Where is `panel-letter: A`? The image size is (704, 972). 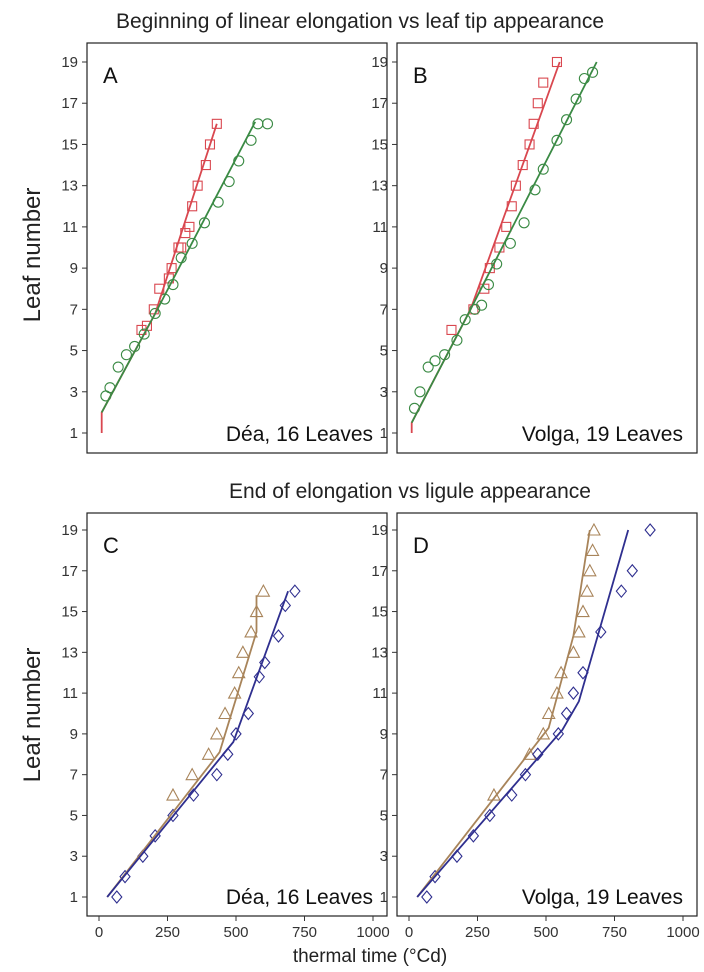
panel-letter: A is located at coordinates (110, 75).